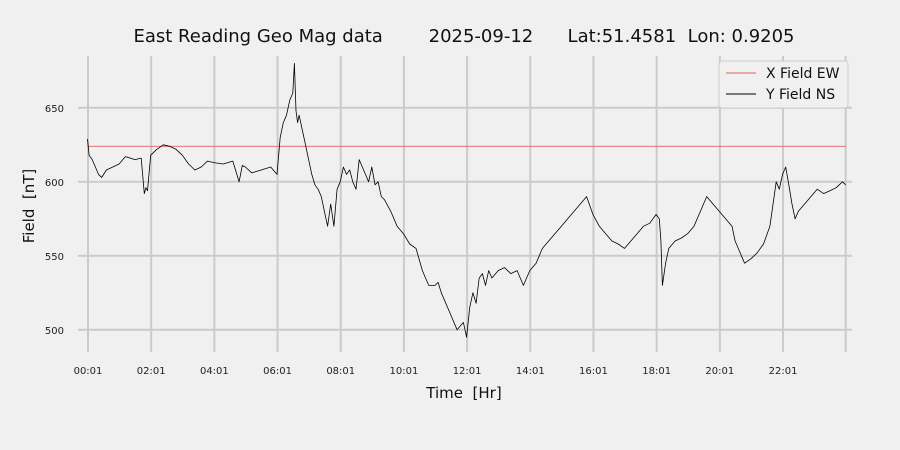 This screenshot has height=450, width=900. I want to click on x-tick-label: 20:01, so click(719, 371).